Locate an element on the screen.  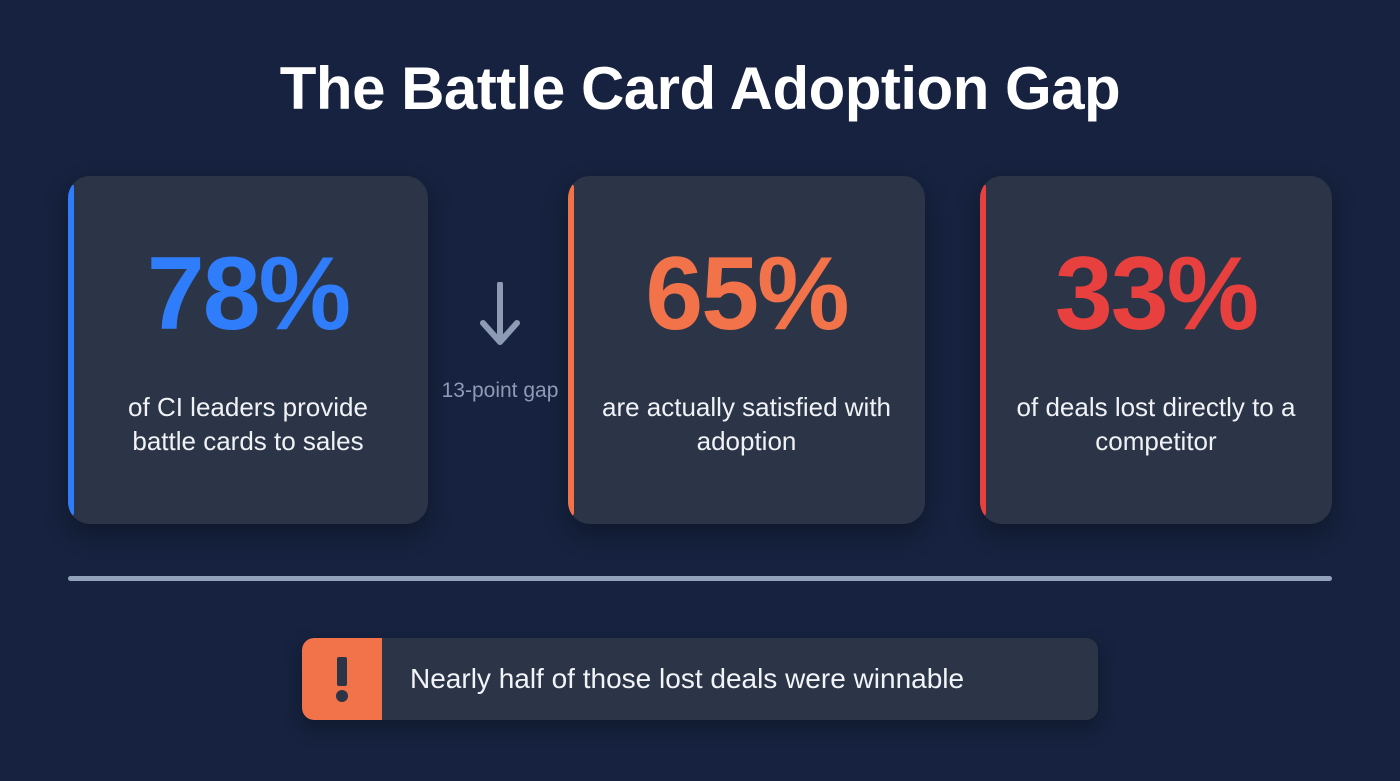
stat-value-1: 78% is located at coordinates (248, 293).